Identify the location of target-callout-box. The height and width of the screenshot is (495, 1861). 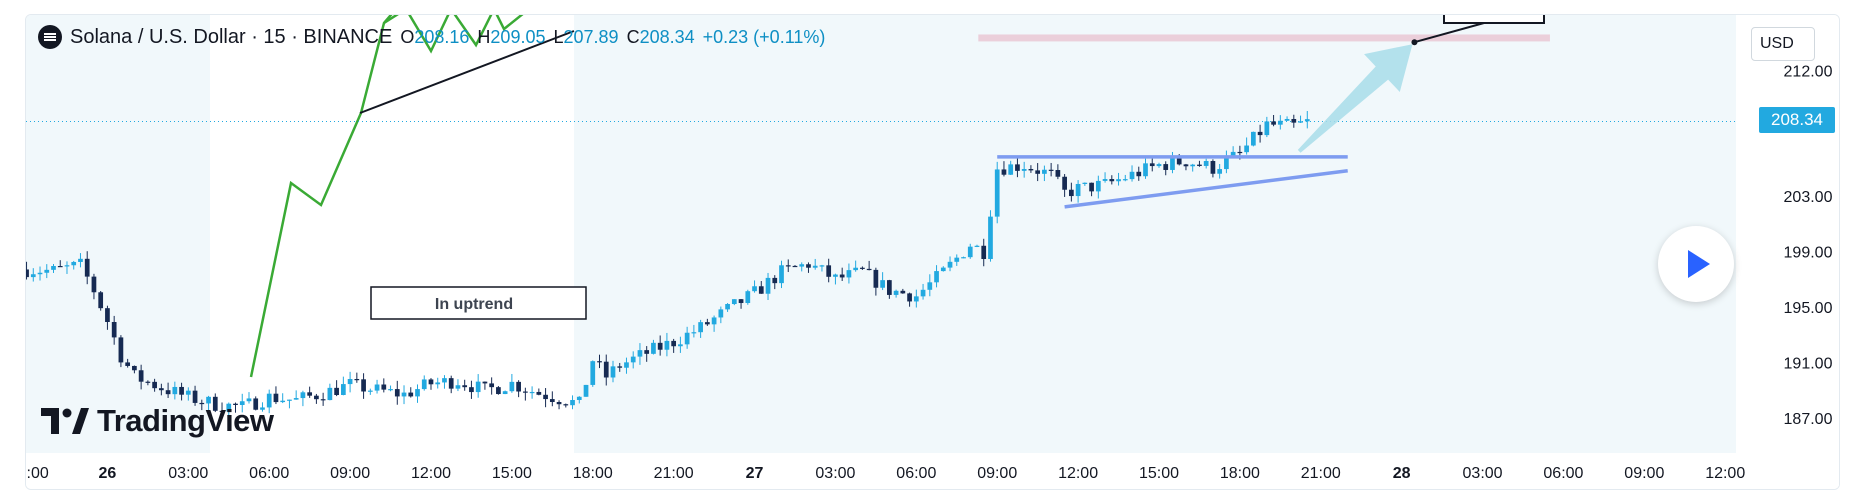
(1494, 19).